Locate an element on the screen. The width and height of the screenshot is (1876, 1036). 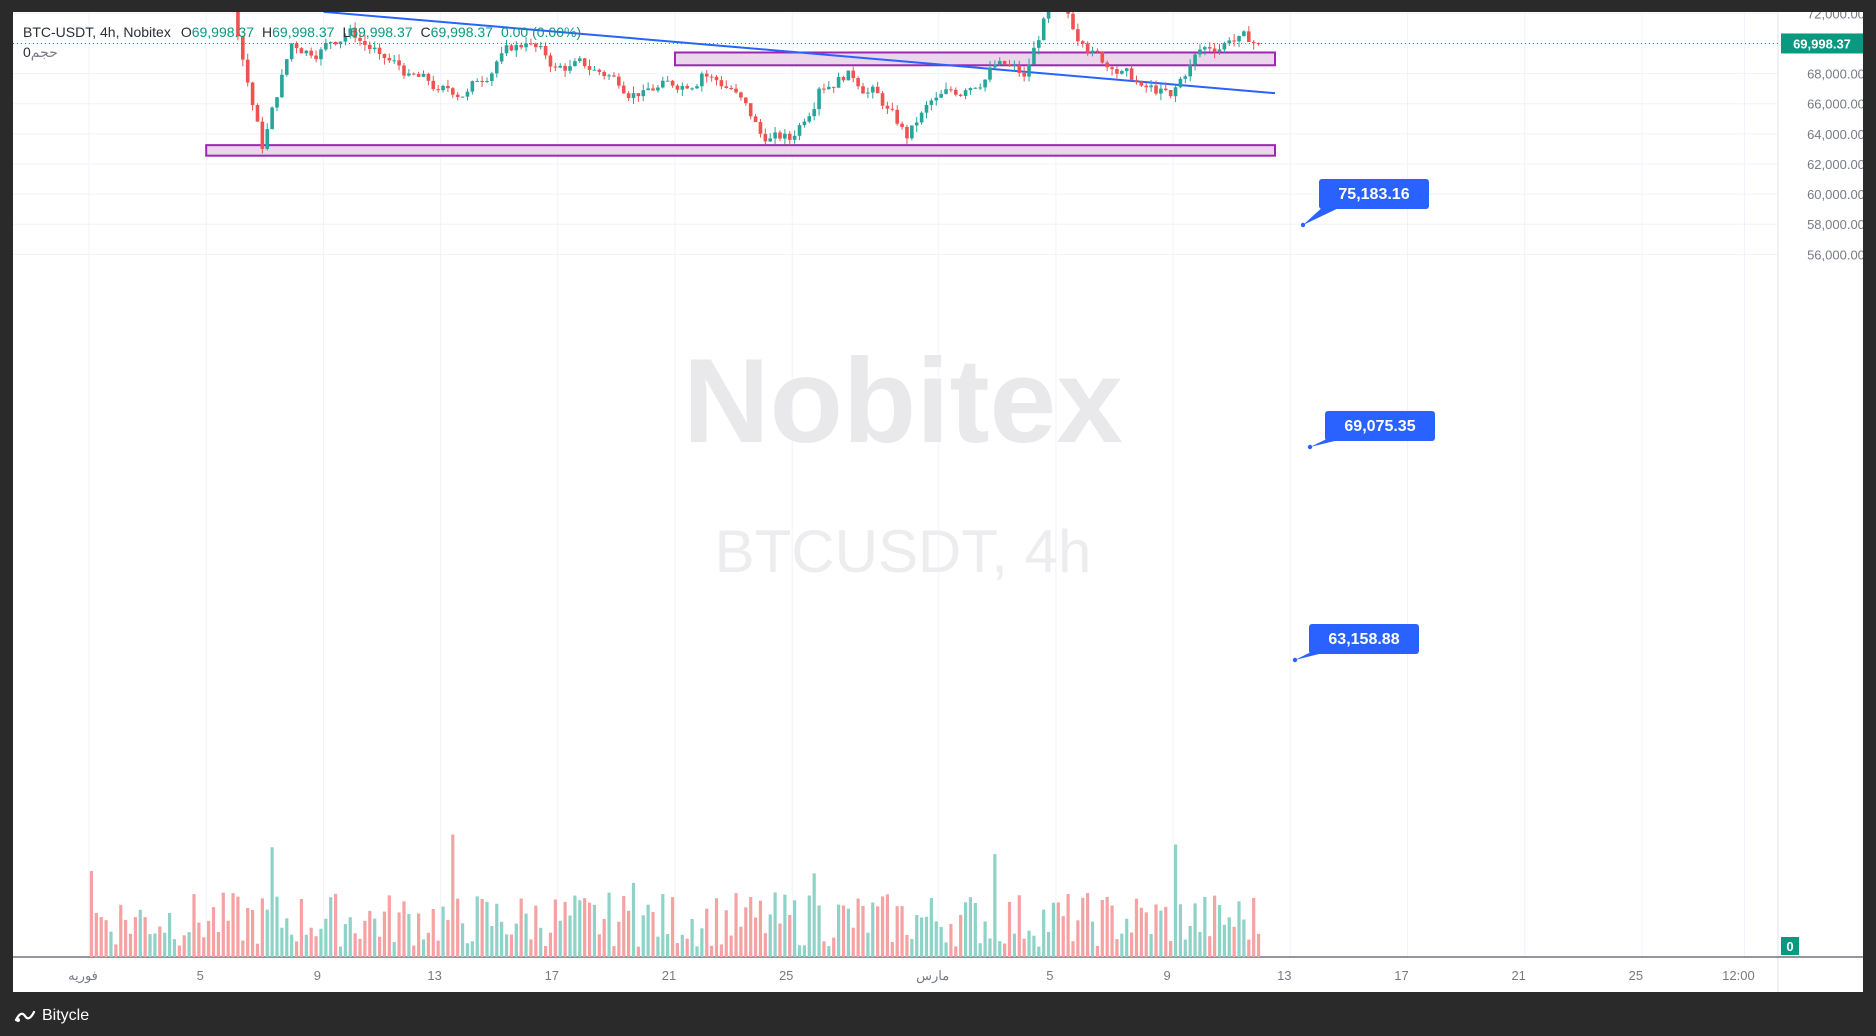
volume-tag-label: 0 is located at coordinates (1789, 946).